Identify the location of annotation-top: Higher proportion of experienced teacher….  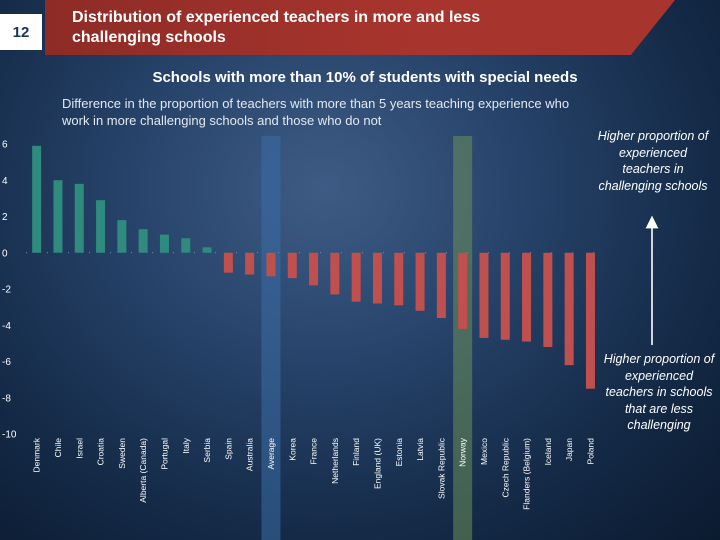
(653, 161).